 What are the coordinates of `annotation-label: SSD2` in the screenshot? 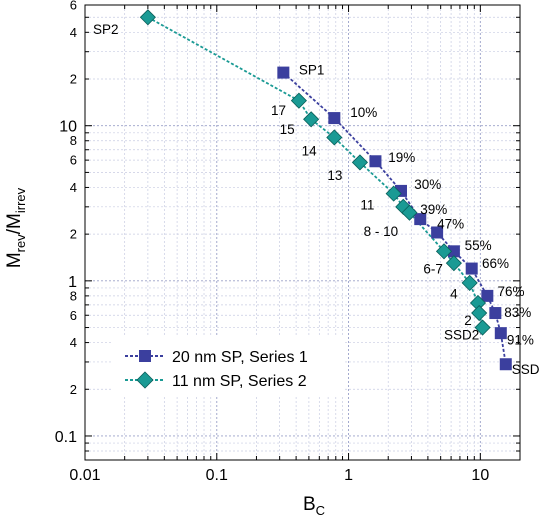 It's located at (461, 335).